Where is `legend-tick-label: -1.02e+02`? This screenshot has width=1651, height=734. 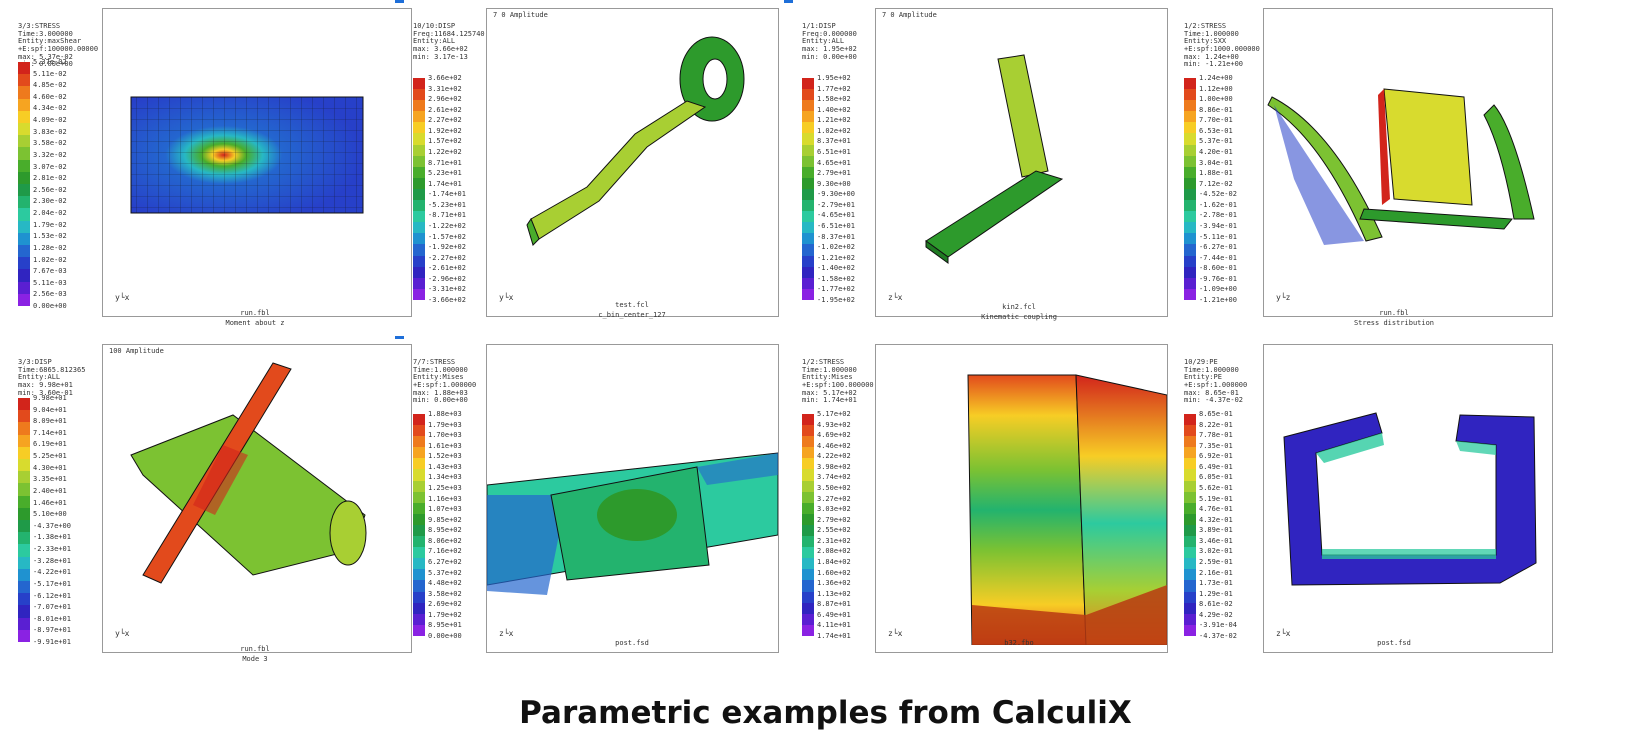 legend-tick-label: -1.02e+02 is located at coordinates (836, 247).